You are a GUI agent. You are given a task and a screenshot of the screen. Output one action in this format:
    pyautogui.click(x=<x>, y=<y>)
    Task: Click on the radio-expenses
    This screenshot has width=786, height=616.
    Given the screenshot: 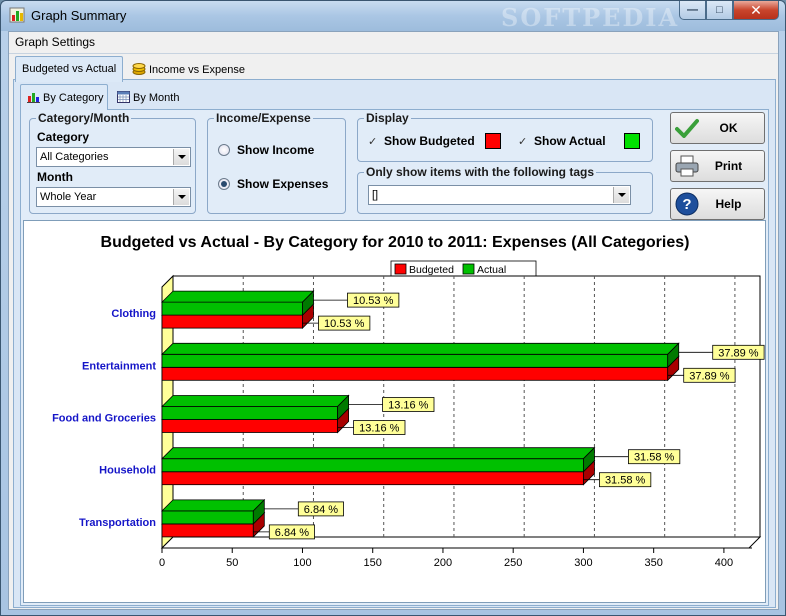 What is the action you would take?
    pyautogui.click(x=224, y=184)
    